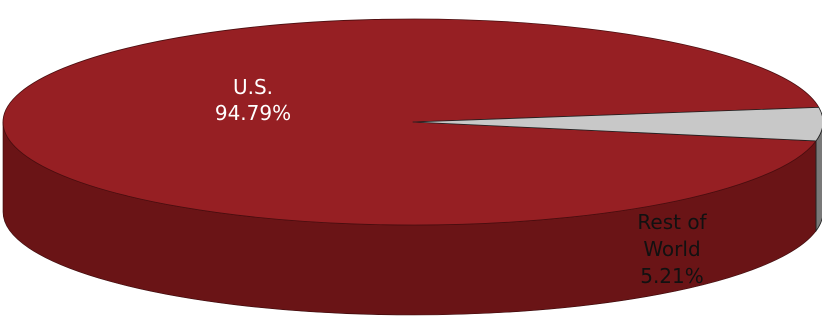  I want to click on slice-label-us-line: U.S., so click(253, 87).